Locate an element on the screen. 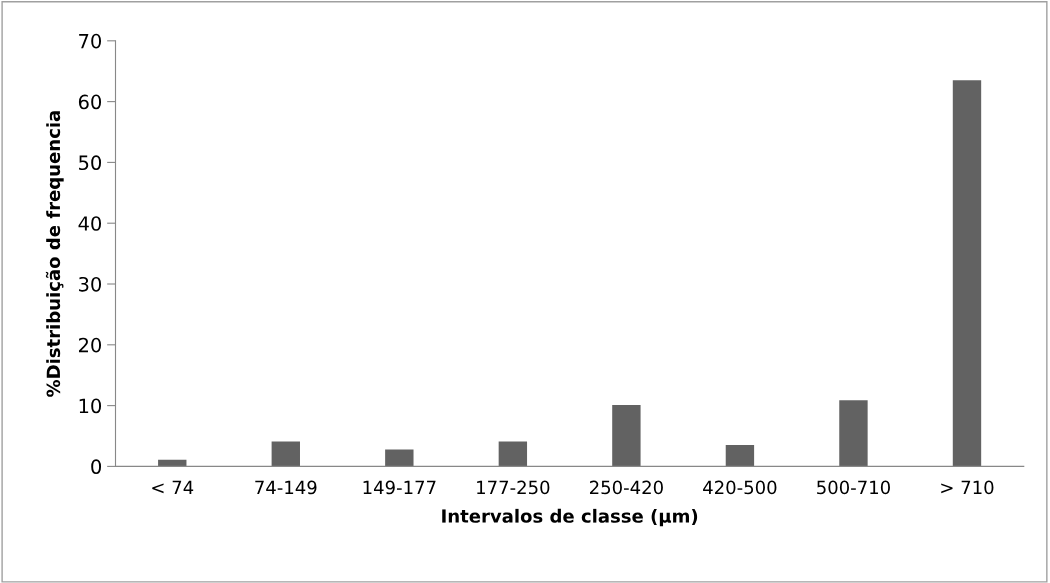 The image size is (1050, 583). y-tick-label: 10 is located at coordinates (90, 406).